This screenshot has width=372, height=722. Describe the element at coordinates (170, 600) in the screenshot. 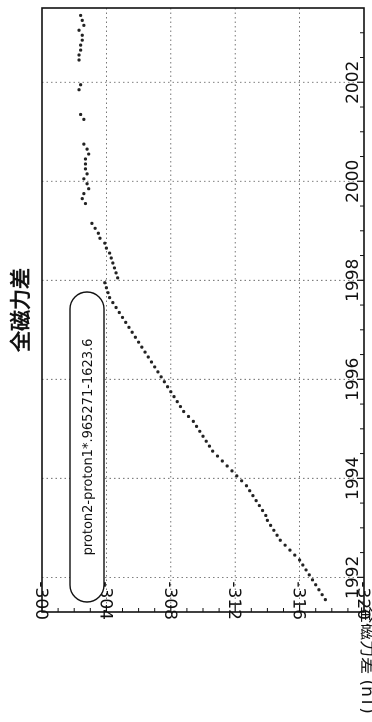

I see `y-tick-label: -308` at that location.